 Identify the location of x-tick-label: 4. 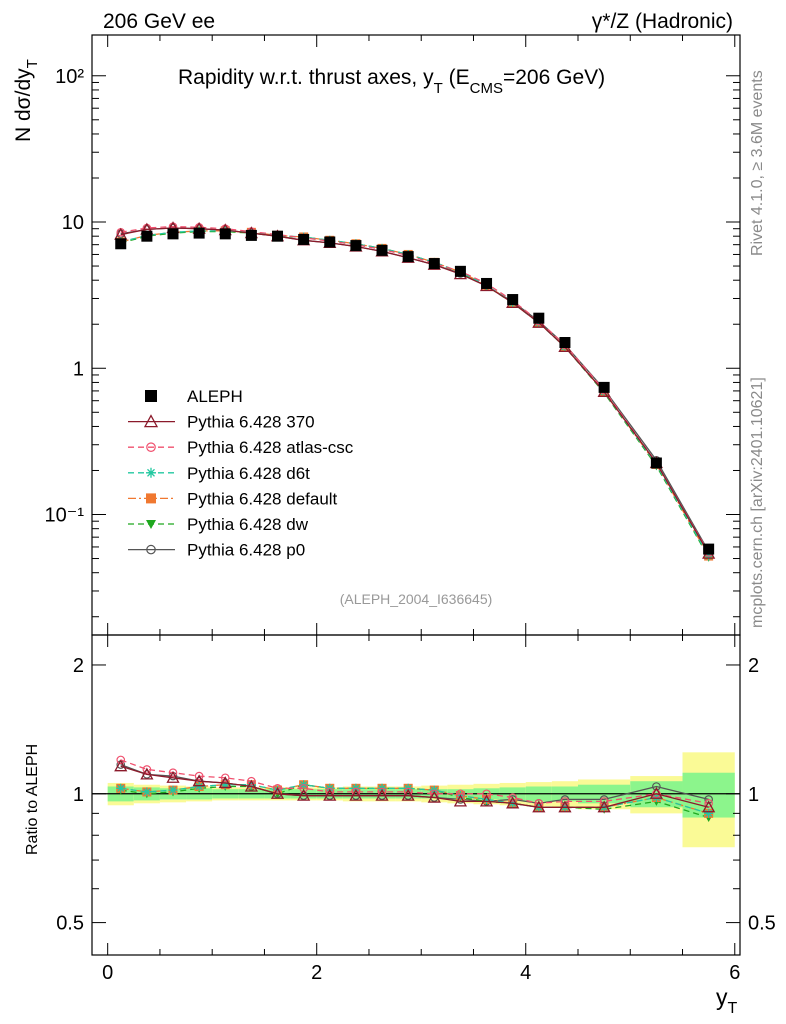
(525, 973).